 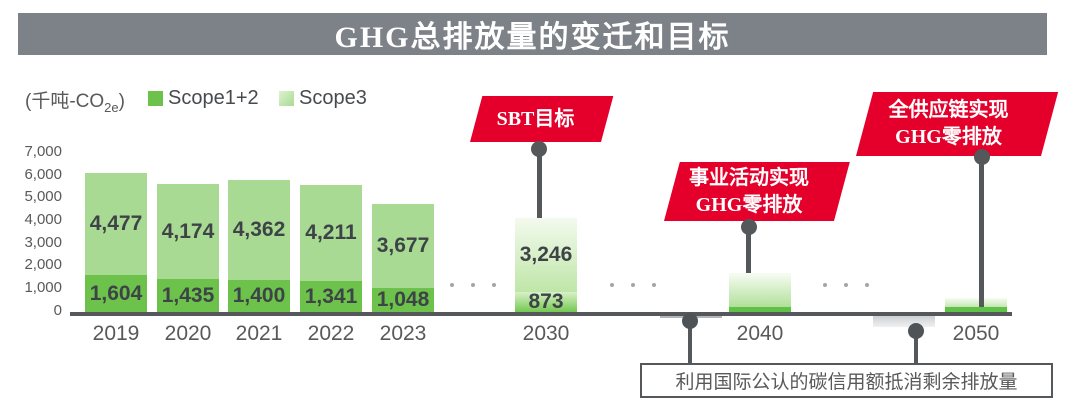 What do you see at coordinates (155, 98) in the screenshot?
I see `scope12-swatch-icon` at bounding box center [155, 98].